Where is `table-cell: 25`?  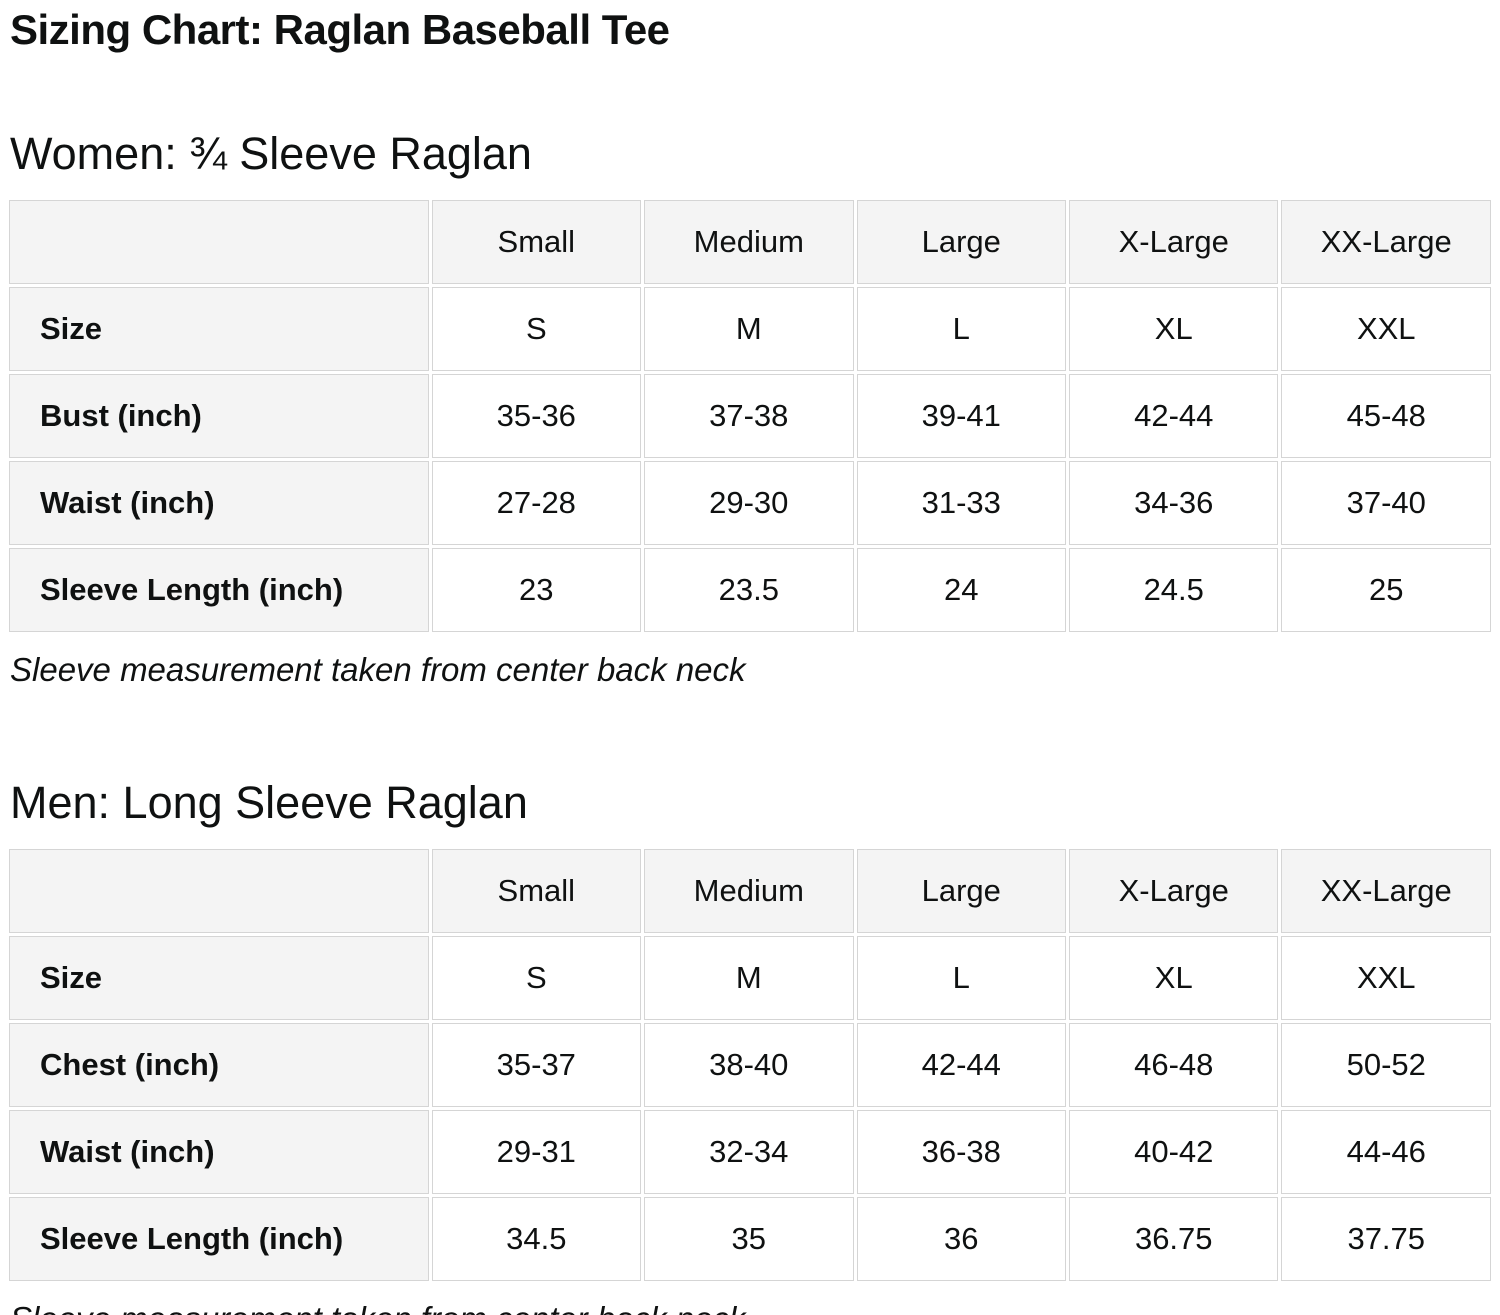 table-cell: 25 is located at coordinates (1386, 590).